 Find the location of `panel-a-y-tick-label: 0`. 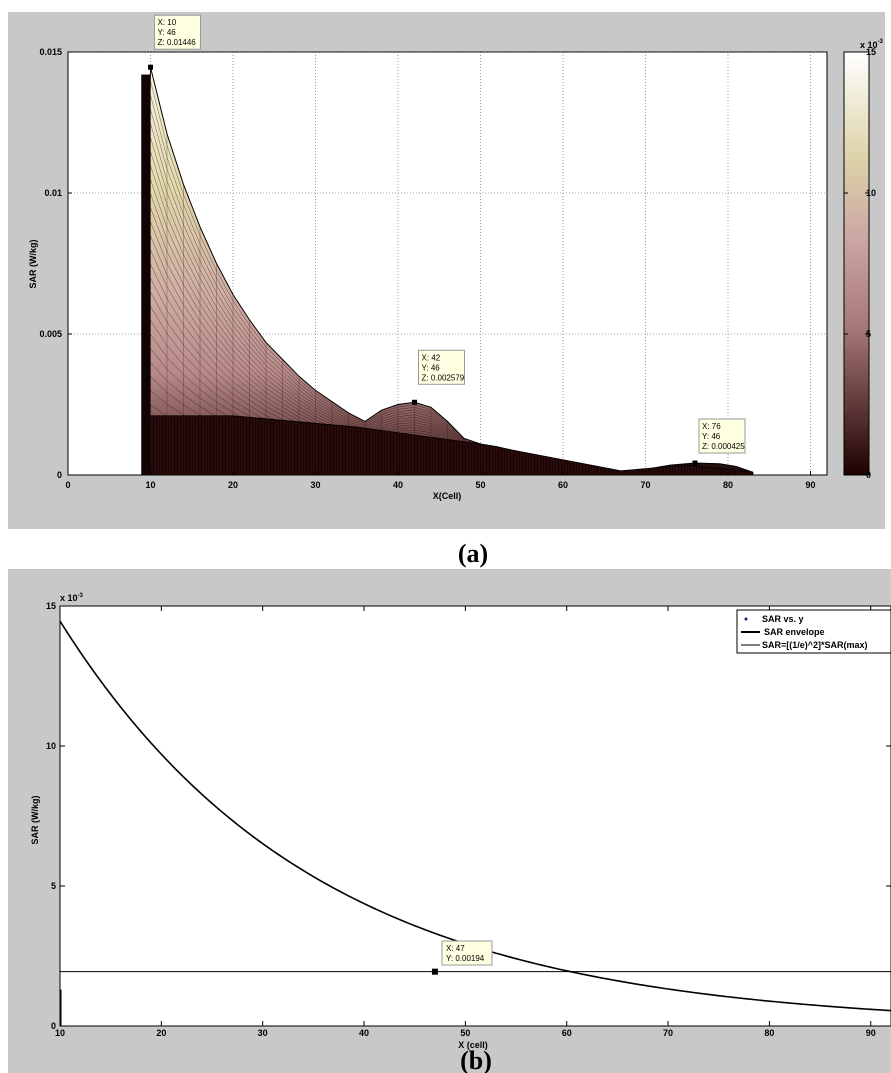

panel-a-y-tick-label: 0 is located at coordinates (59, 475).